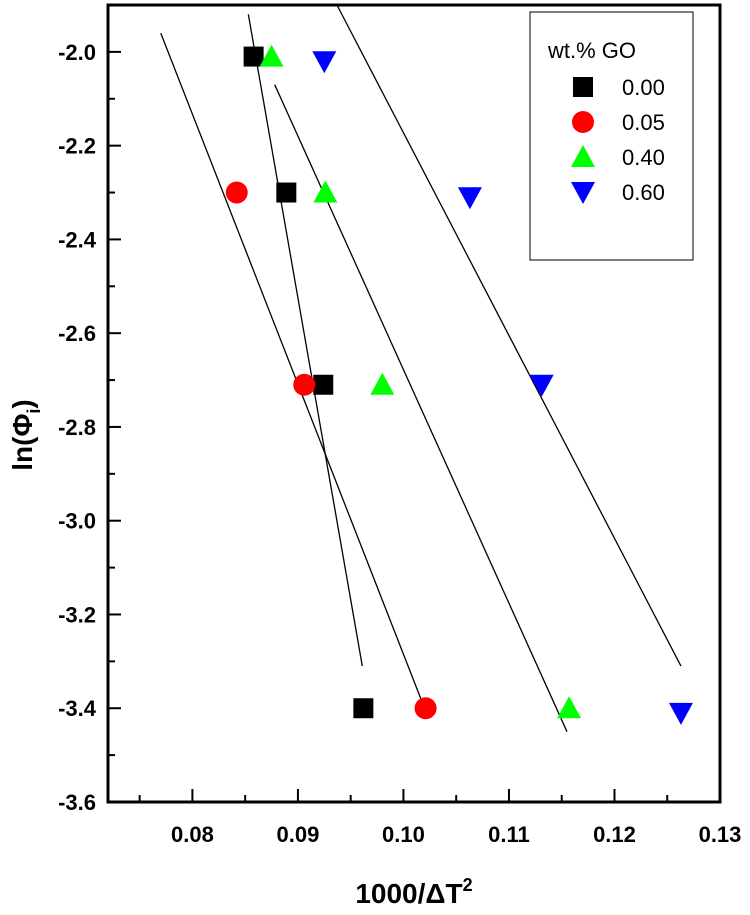 This screenshot has height=915, width=750. Describe the element at coordinates (34, 411) in the screenshot. I see `y-axis-title-subscript: i` at that location.